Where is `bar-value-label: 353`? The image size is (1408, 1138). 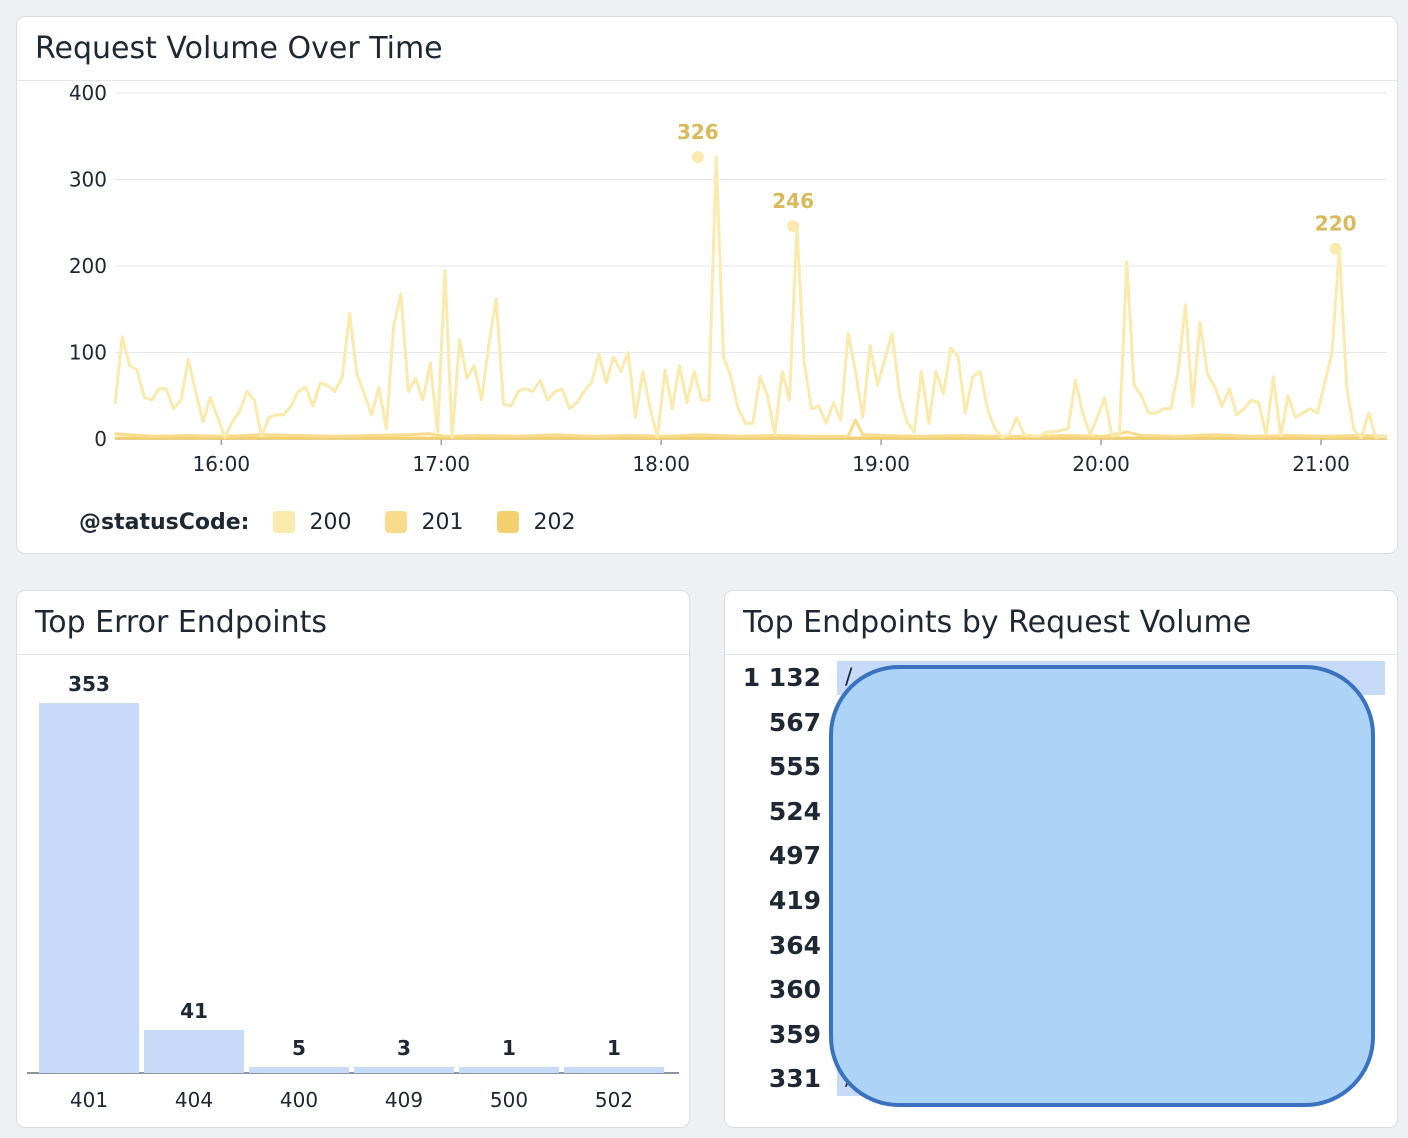
bar-value-label: 353 is located at coordinates (89, 684).